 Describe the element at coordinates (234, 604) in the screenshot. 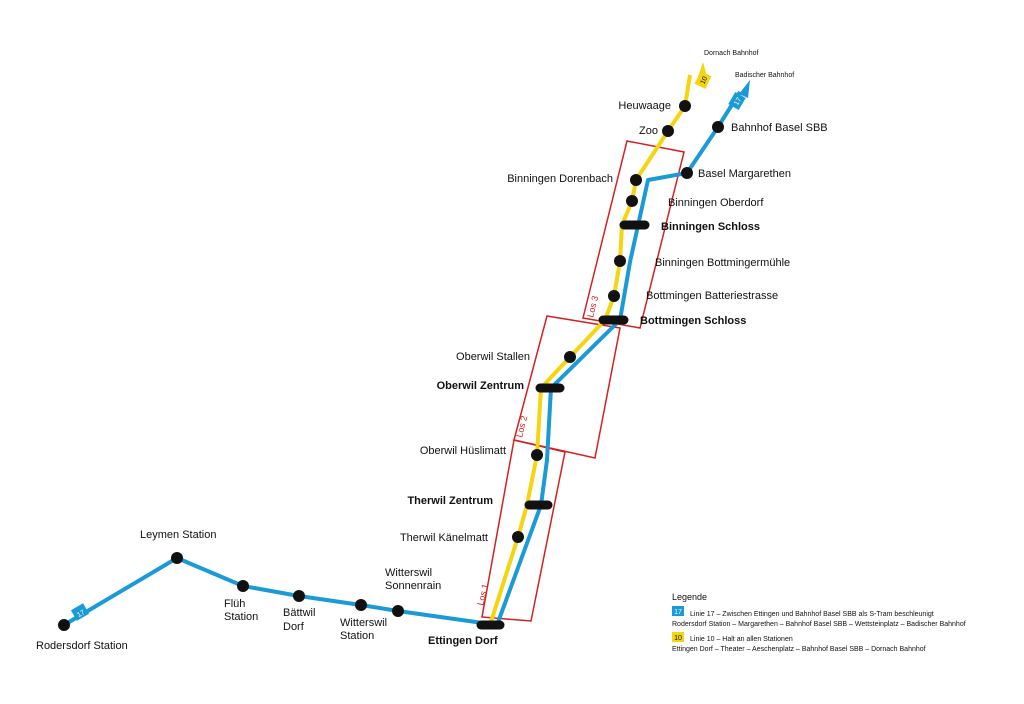

I see `station-label: Flüh` at that location.